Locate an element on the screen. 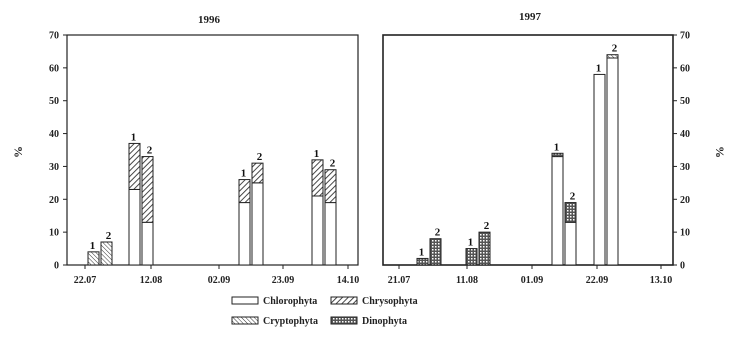 This screenshot has height=340, width=731. chart-title: 1997 is located at coordinates (530, 17).